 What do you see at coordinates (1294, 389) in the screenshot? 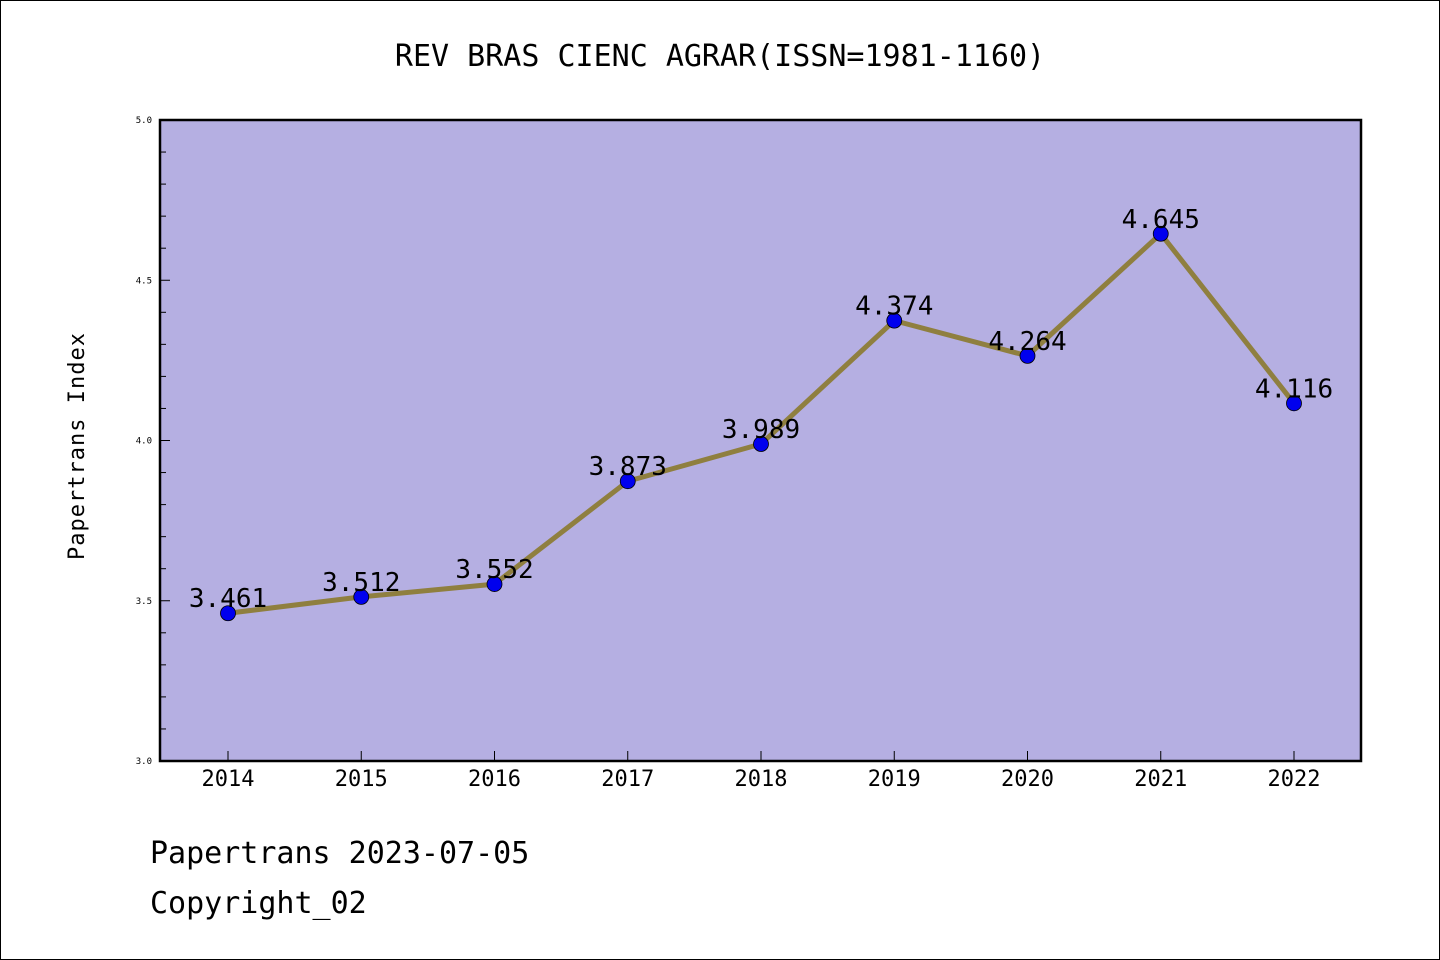
I see `data-label: 4.116` at bounding box center [1294, 389].